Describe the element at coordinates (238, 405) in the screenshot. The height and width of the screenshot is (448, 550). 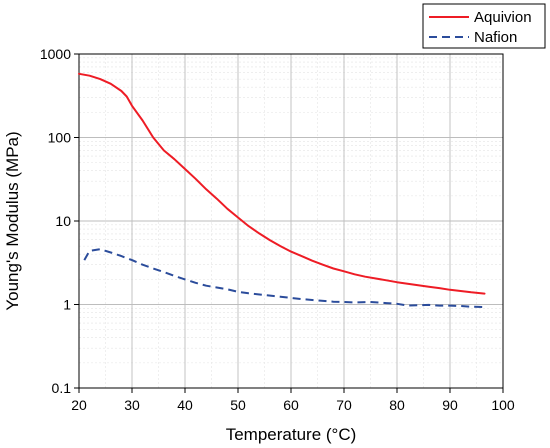
I see `x-tick-label: 50` at that location.